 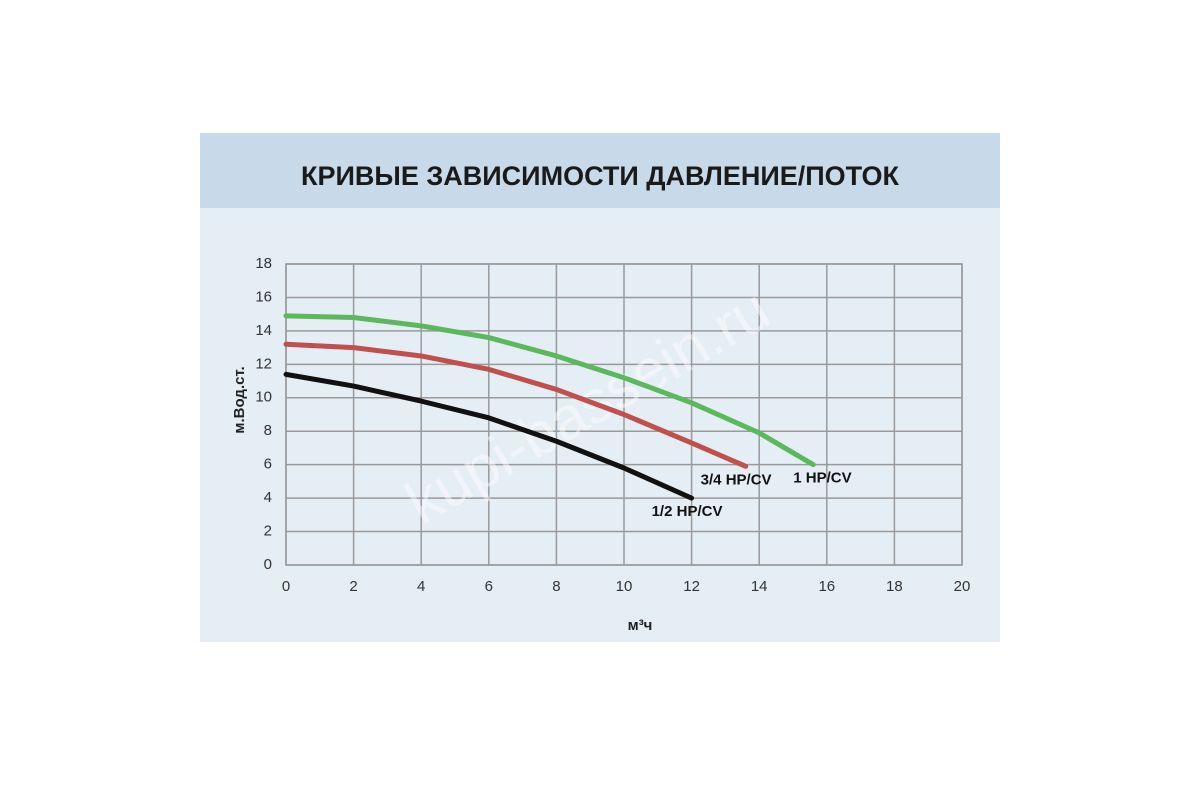 What do you see at coordinates (268, 531) in the screenshot?
I see `y-tick-label: 2` at bounding box center [268, 531].